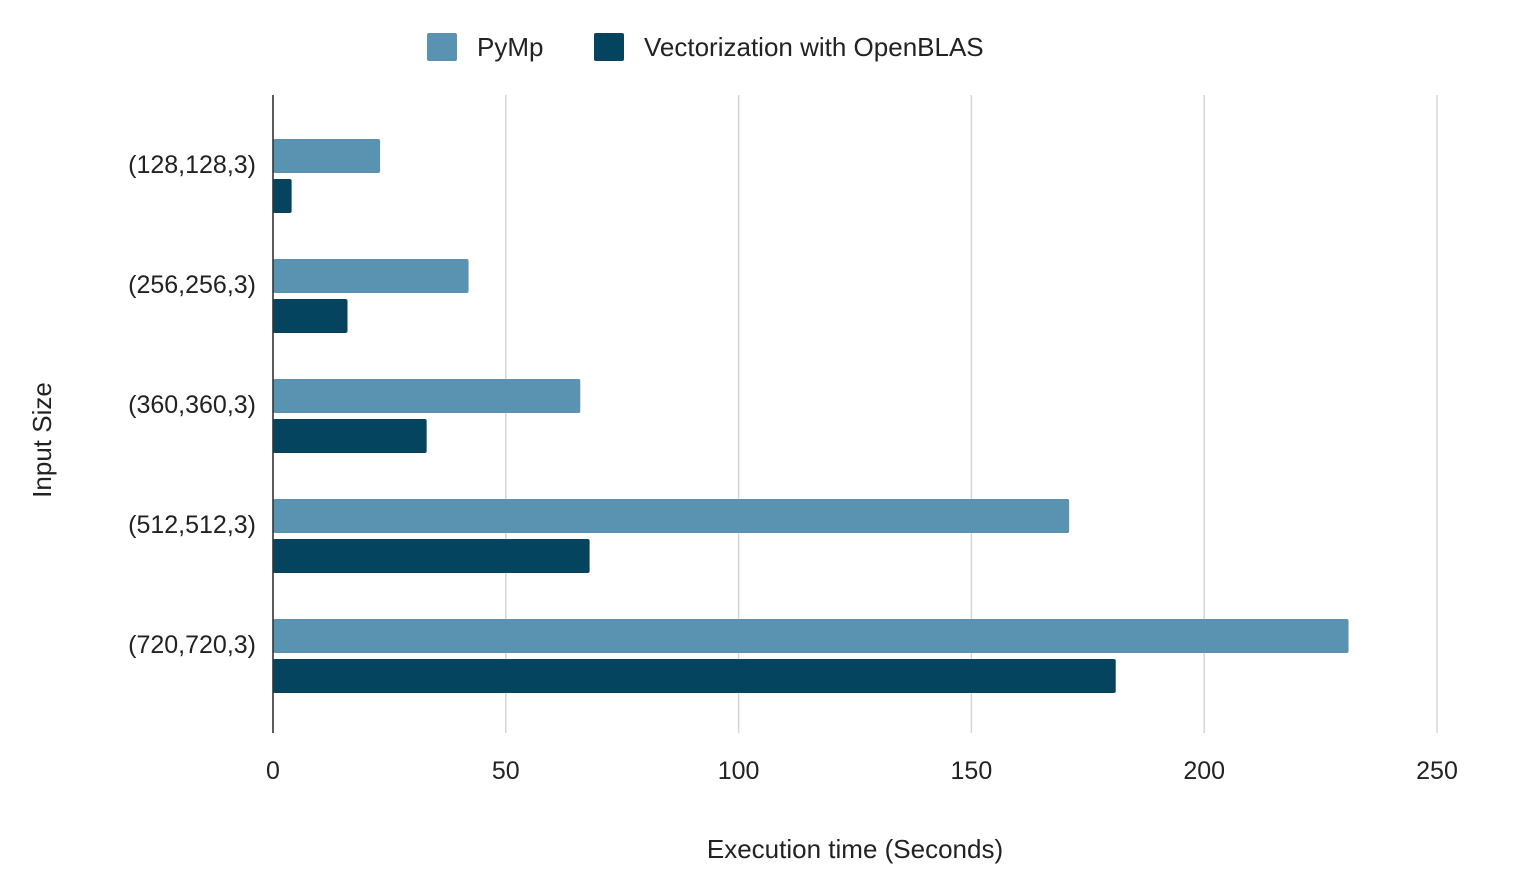 Image resolution: width=1514 pixels, height=885 pixels. Describe the element at coordinates (510, 47) in the screenshot. I see `legend-label-pymp: PyMp` at that location.